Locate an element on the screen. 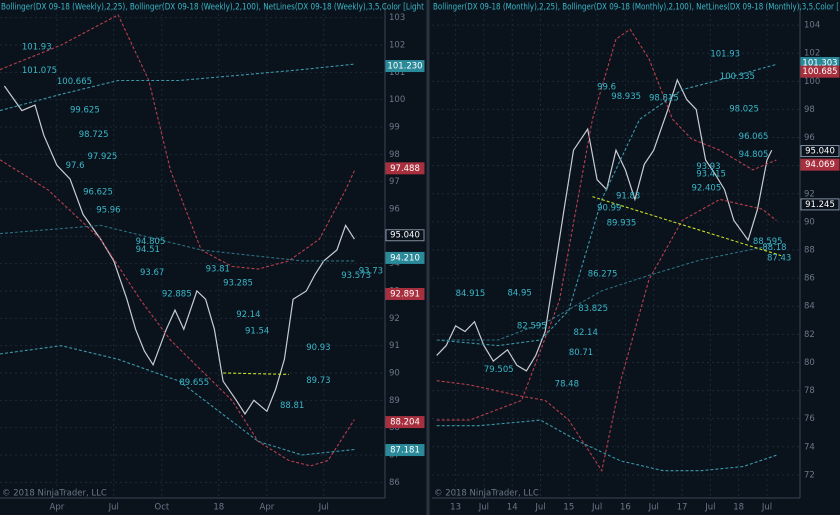 Image resolution: width=840 pixels, height=515 pixels. y-tick-label: 80 is located at coordinates (809, 363).